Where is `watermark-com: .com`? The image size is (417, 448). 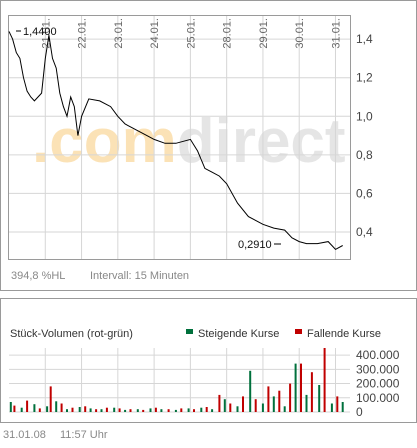 watermark-com: .com is located at coordinates (104, 141).